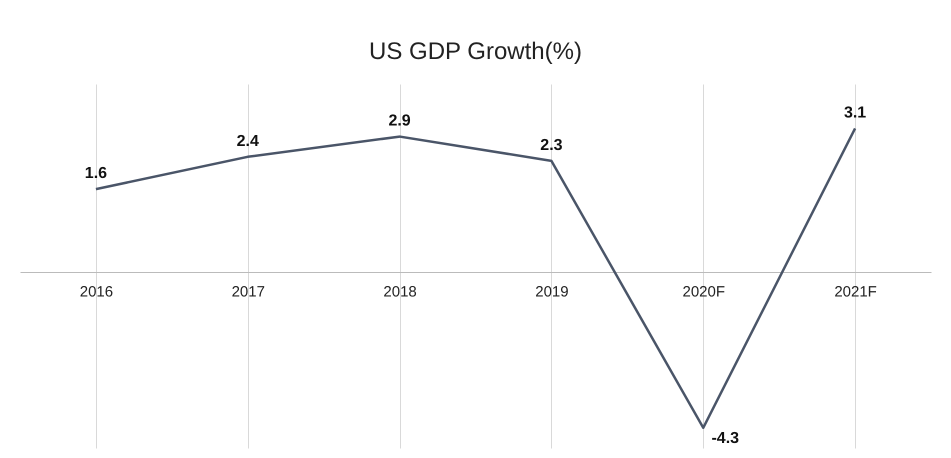 The image size is (951, 458). I want to click on data-label: 2.9, so click(399, 121).